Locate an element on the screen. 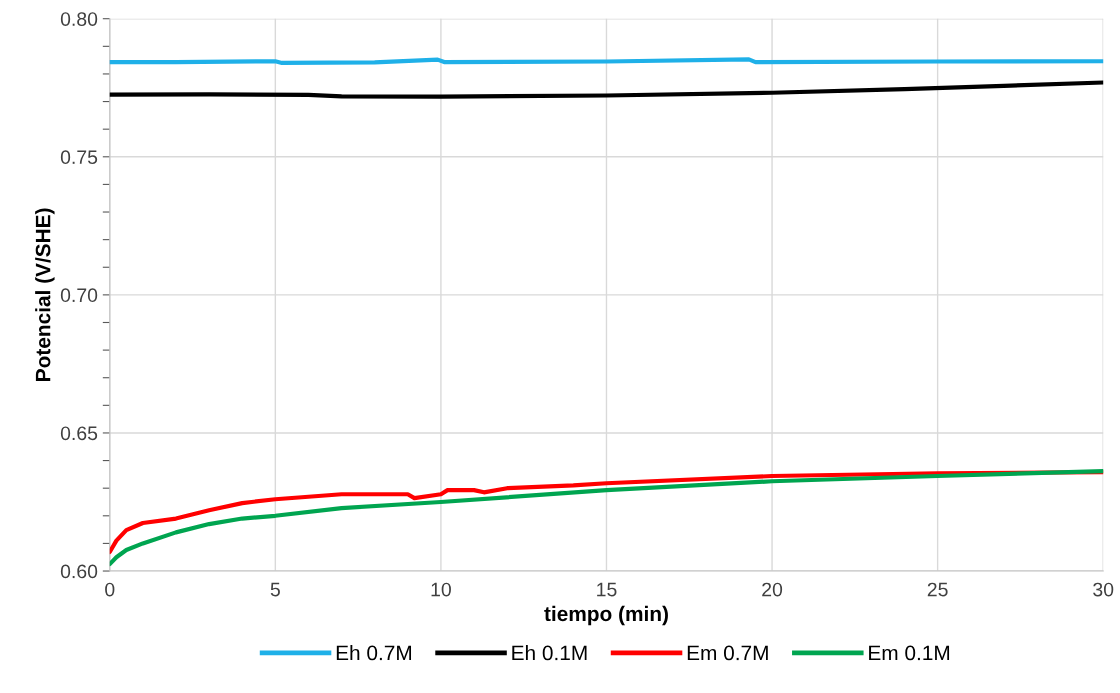 The width and height of the screenshot is (1120, 693). x-tick-label: 0 is located at coordinates (110, 589).